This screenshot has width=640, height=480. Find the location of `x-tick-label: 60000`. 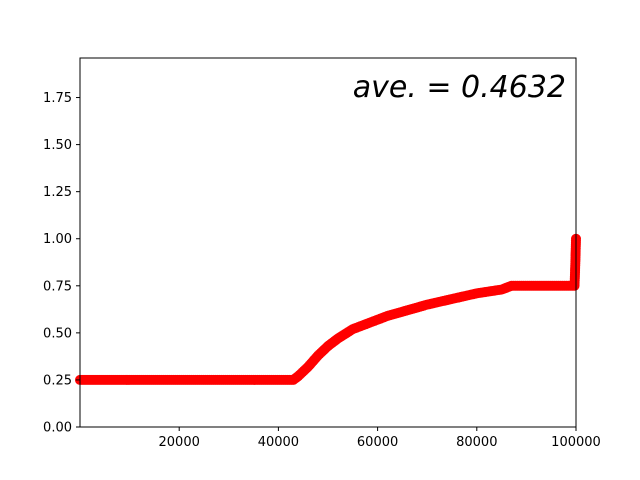

x-tick-label: 60000 is located at coordinates (377, 442).